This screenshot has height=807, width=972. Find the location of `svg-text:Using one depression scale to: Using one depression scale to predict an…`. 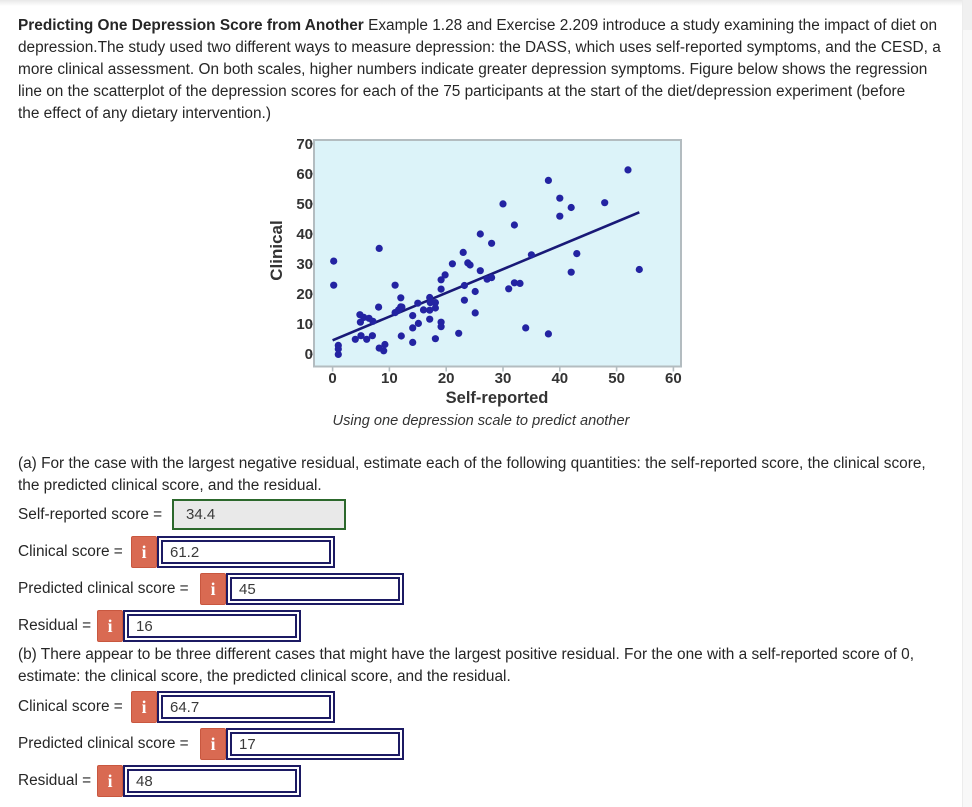

svg-text:Using one depression scale to: Using one depression scale to predict an… is located at coordinates (482, 421).